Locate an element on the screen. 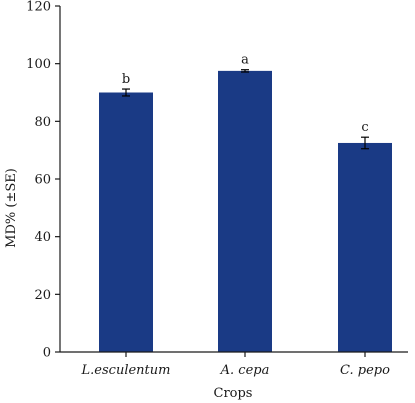 The width and height of the screenshot is (415, 403). y-tick-label: 80 is located at coordinates (42, 122).